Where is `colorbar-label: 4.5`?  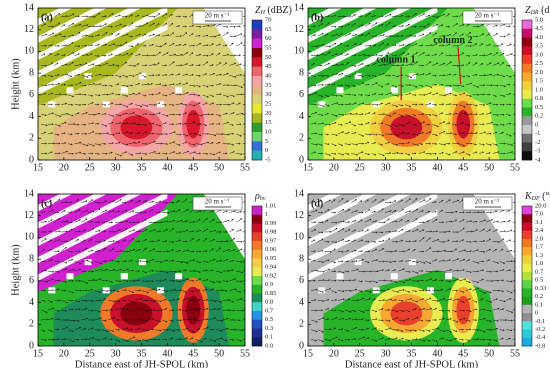 colorbar-label: 4.5 is located at coordinates (539, 28).